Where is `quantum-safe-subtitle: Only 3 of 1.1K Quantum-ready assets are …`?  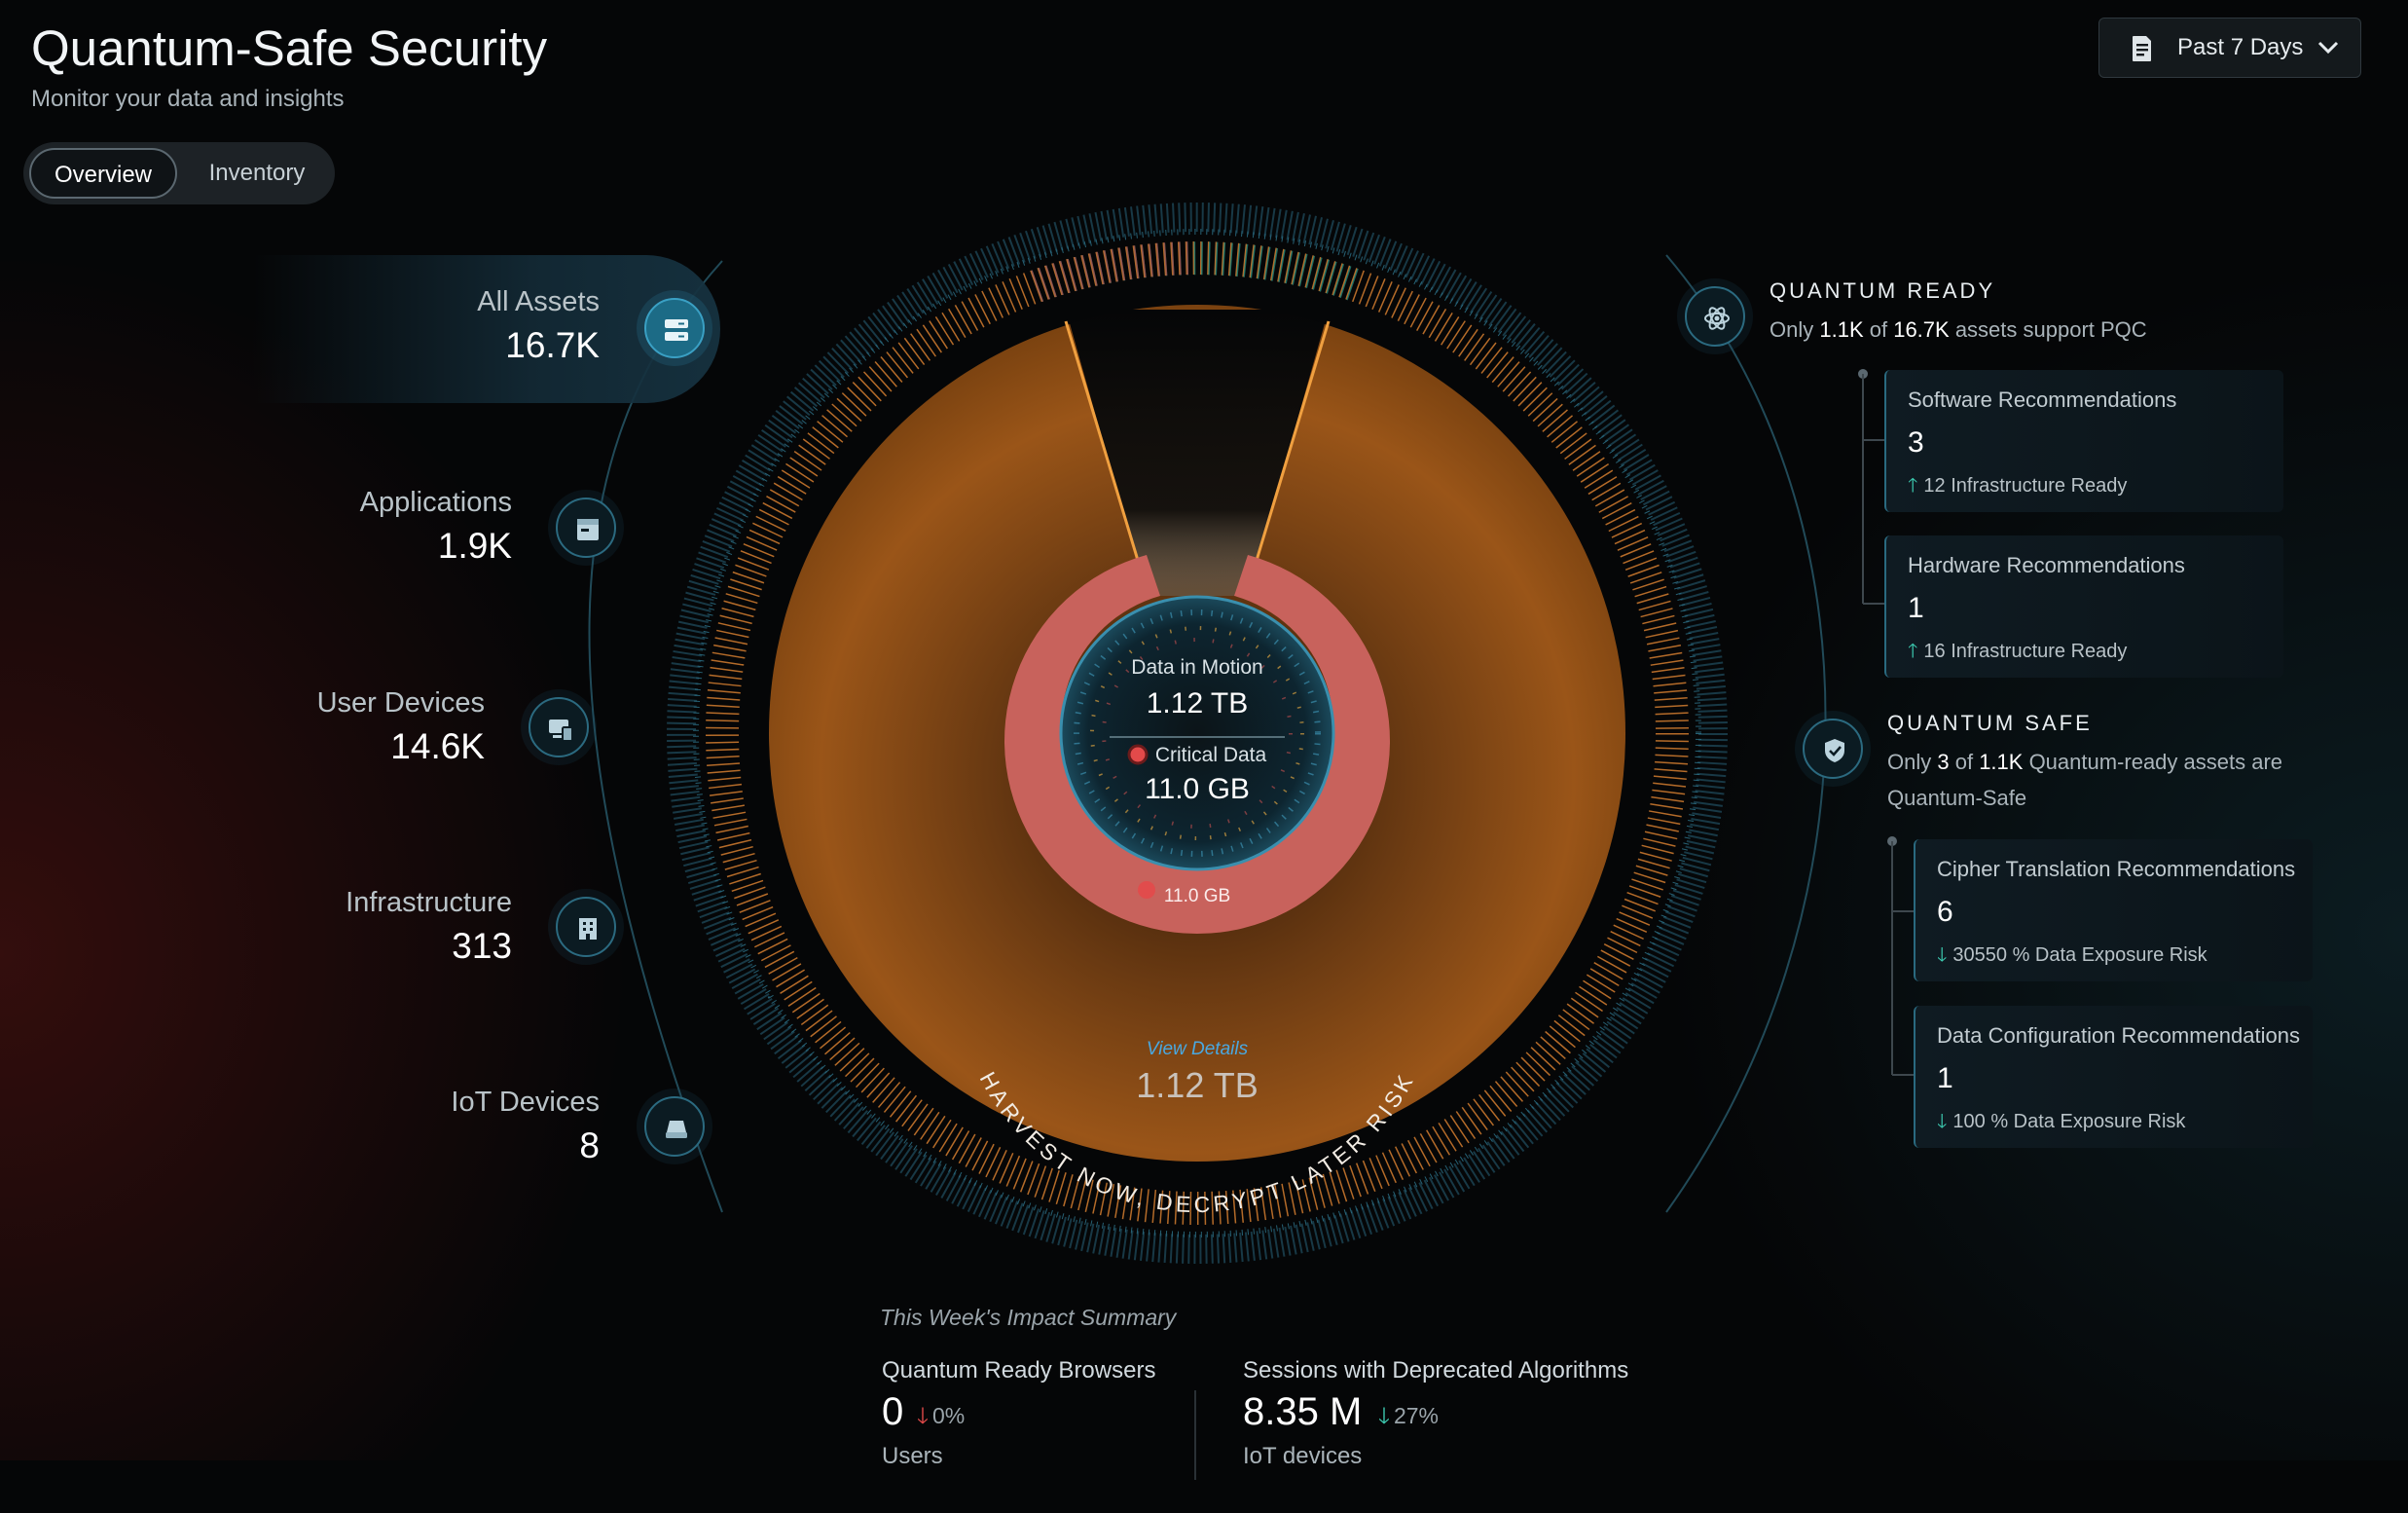
quantum-safe-subtitle: Only 3 of 1.1K Quantum-ready assets are … is located at coordinates (2085, 780).